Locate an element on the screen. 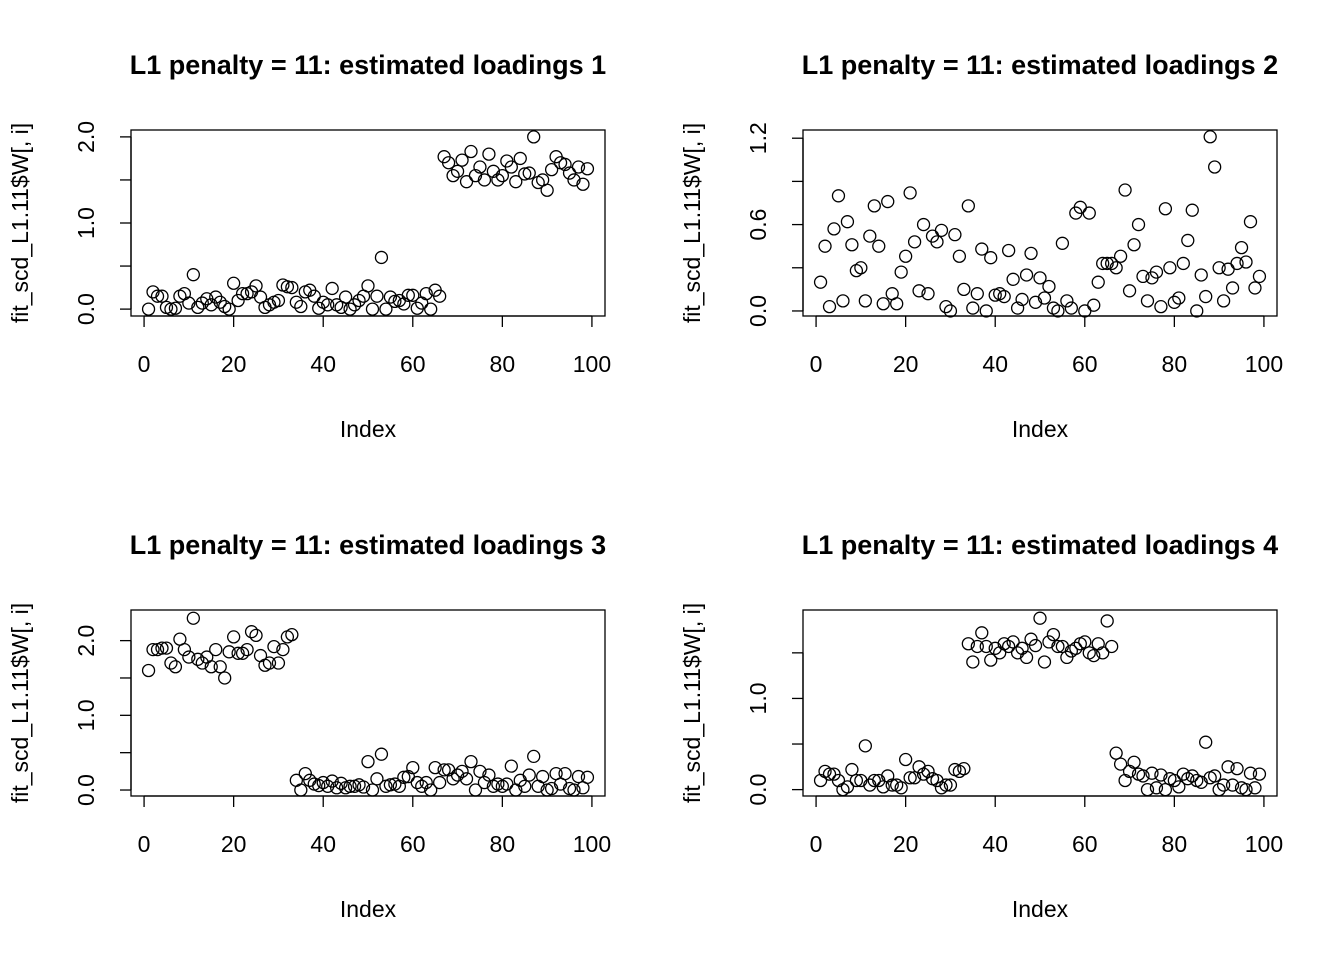  chart-title: L1 penalty = 11: estimated loadings 3 is located at coordinates (368, 545).